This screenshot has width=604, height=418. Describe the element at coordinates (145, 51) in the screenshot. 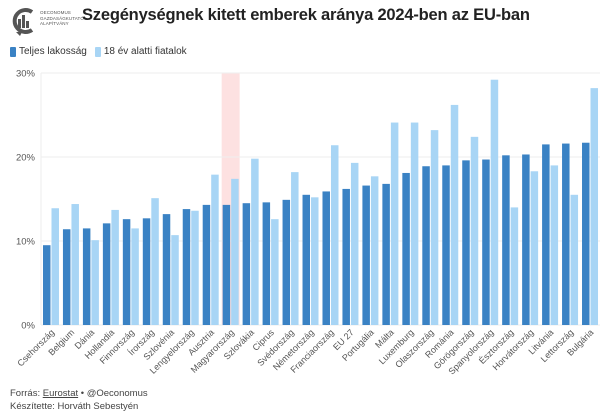

I see `legend-label-youth: 18 év alatti fiatalok` at that location.